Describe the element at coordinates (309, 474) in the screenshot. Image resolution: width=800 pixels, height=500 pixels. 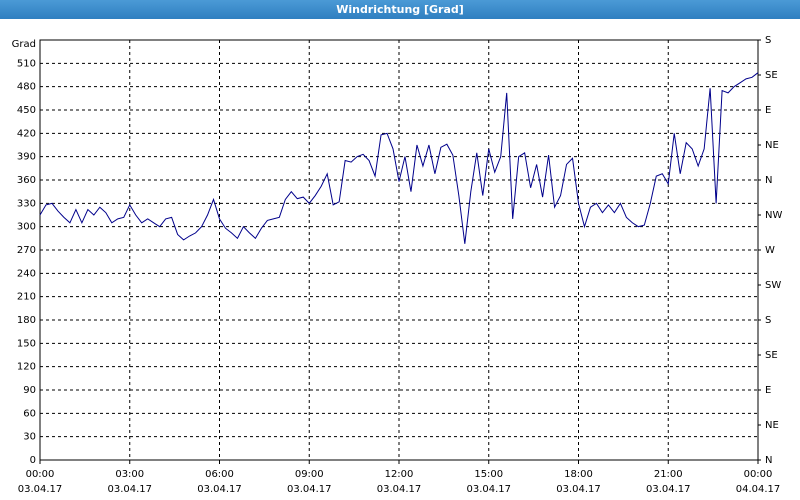
I see `x-tick-label: 09:00` at that location.